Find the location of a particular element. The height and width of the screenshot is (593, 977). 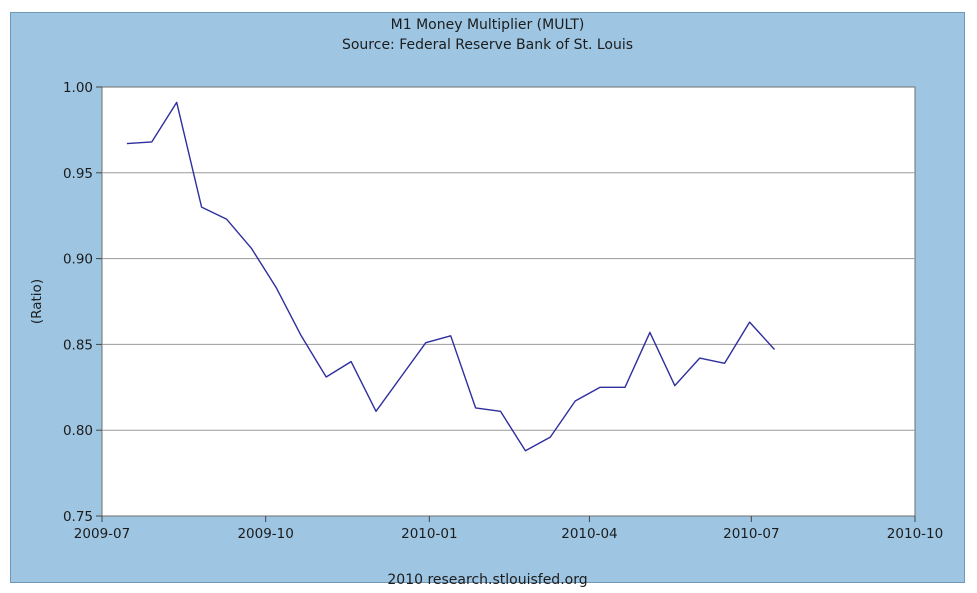

y-tick-label-1: 0.80 is located at coordinates (78, 431).